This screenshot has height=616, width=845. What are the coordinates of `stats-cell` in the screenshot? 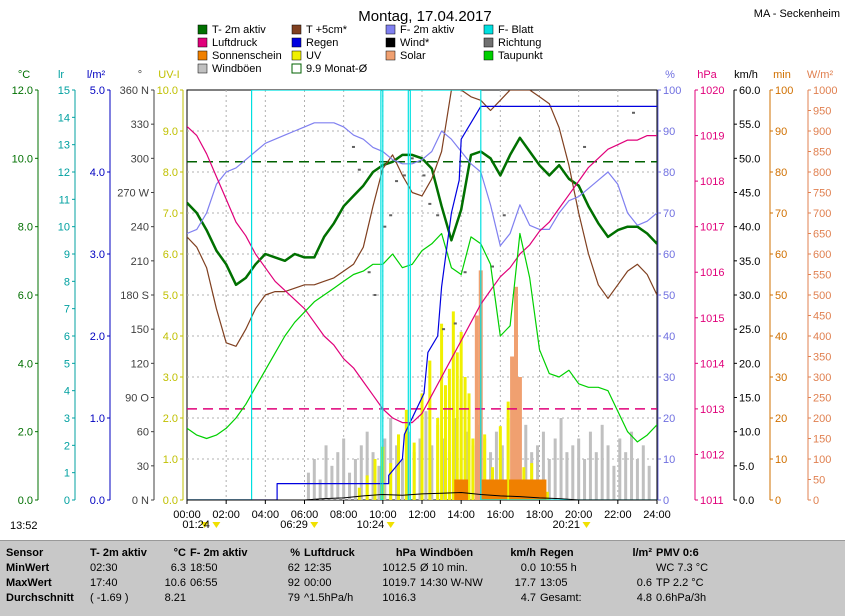 It's located at (635, 567).